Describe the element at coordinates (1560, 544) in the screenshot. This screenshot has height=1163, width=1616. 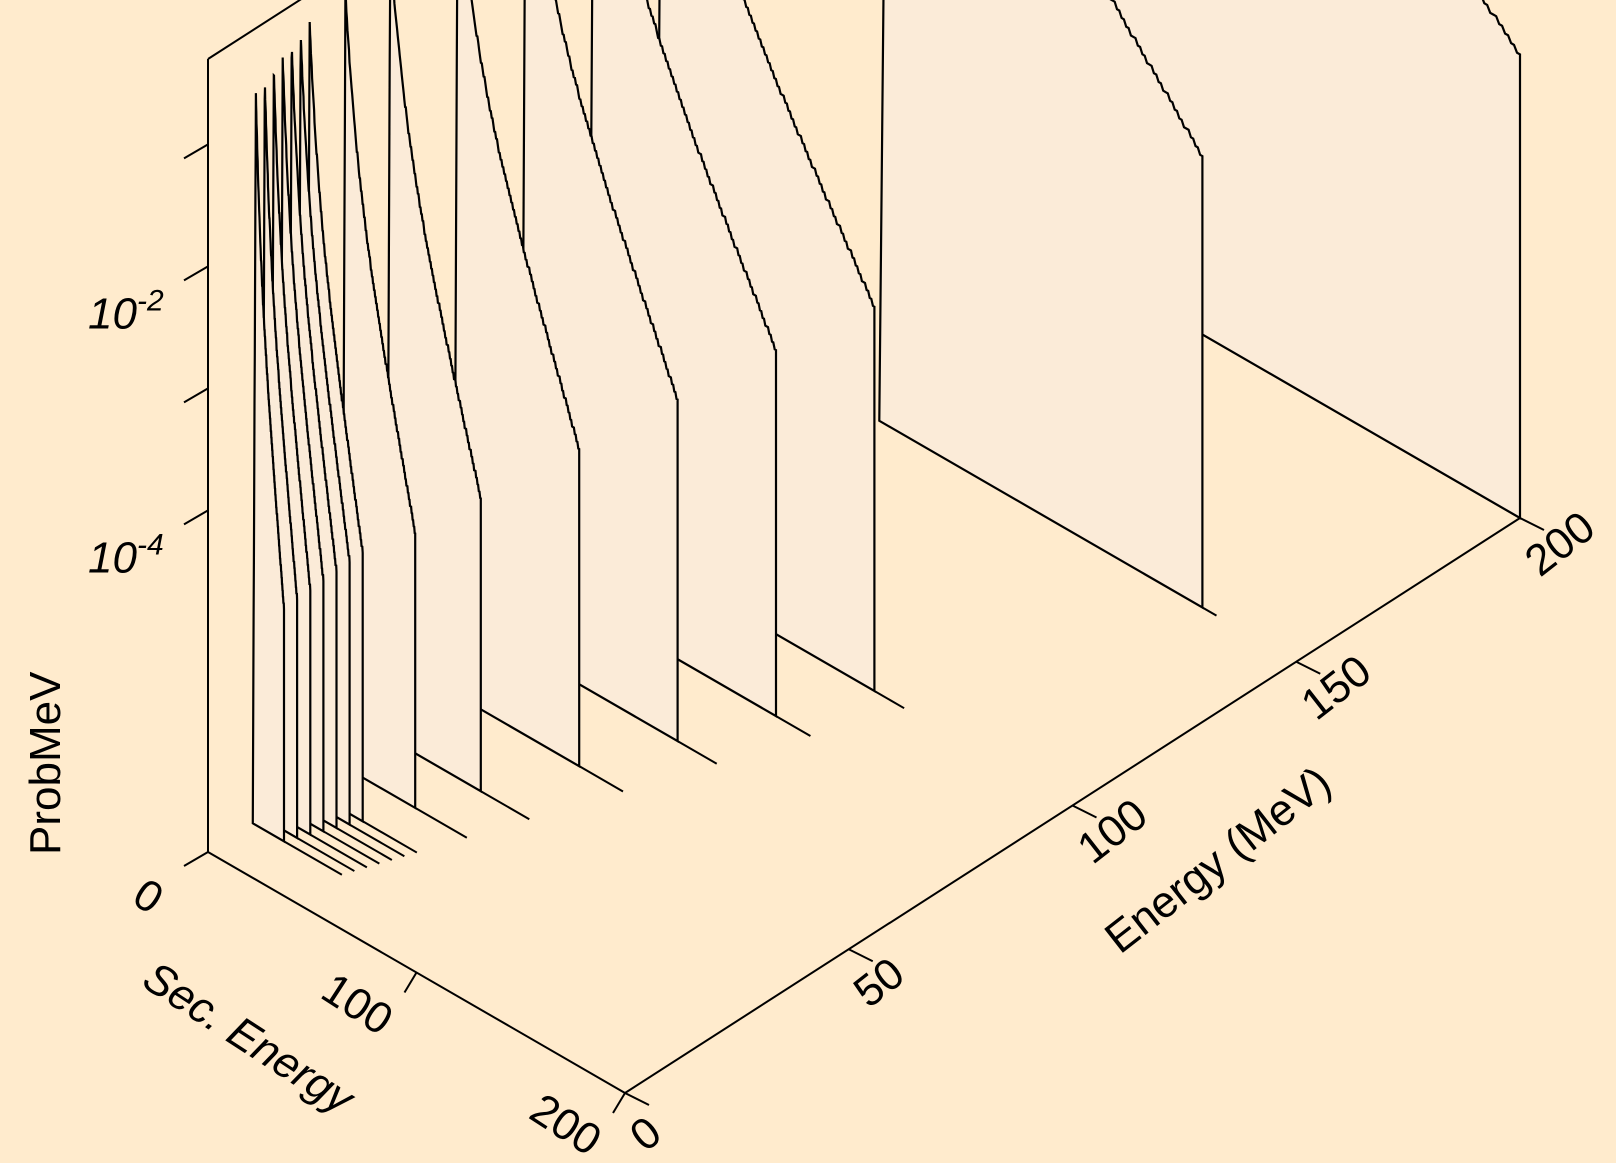
I see `energy-tick-label-4: 200` at that location.